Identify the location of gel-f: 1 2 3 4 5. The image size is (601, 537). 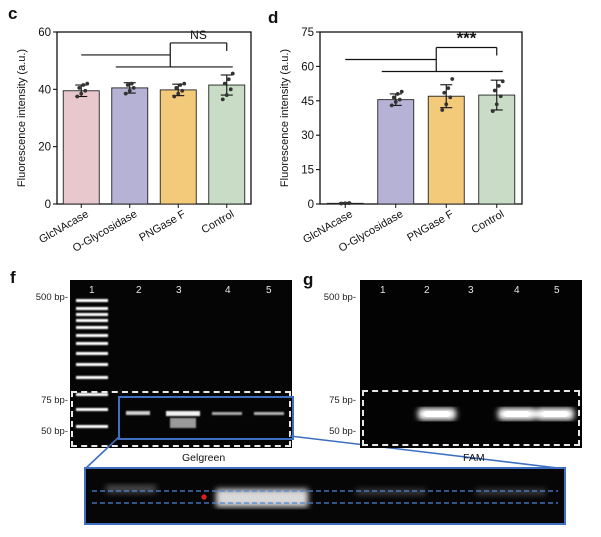
(182, 364).